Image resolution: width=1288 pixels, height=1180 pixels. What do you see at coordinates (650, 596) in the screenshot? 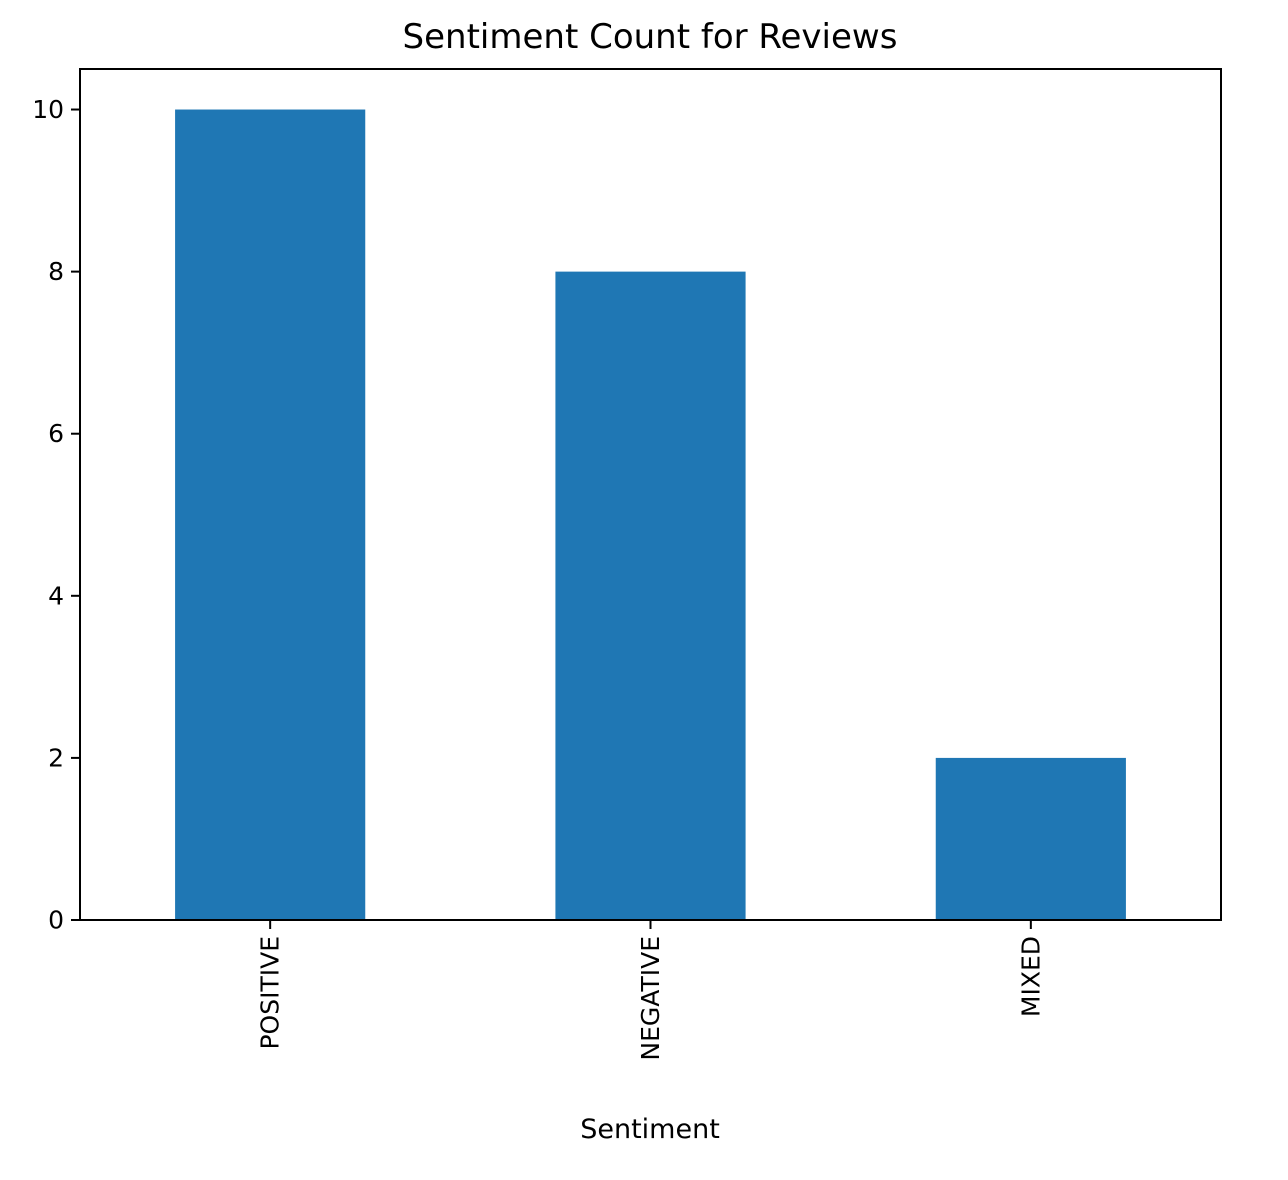
I see `bar-negative` at bounding box center [650, 596].